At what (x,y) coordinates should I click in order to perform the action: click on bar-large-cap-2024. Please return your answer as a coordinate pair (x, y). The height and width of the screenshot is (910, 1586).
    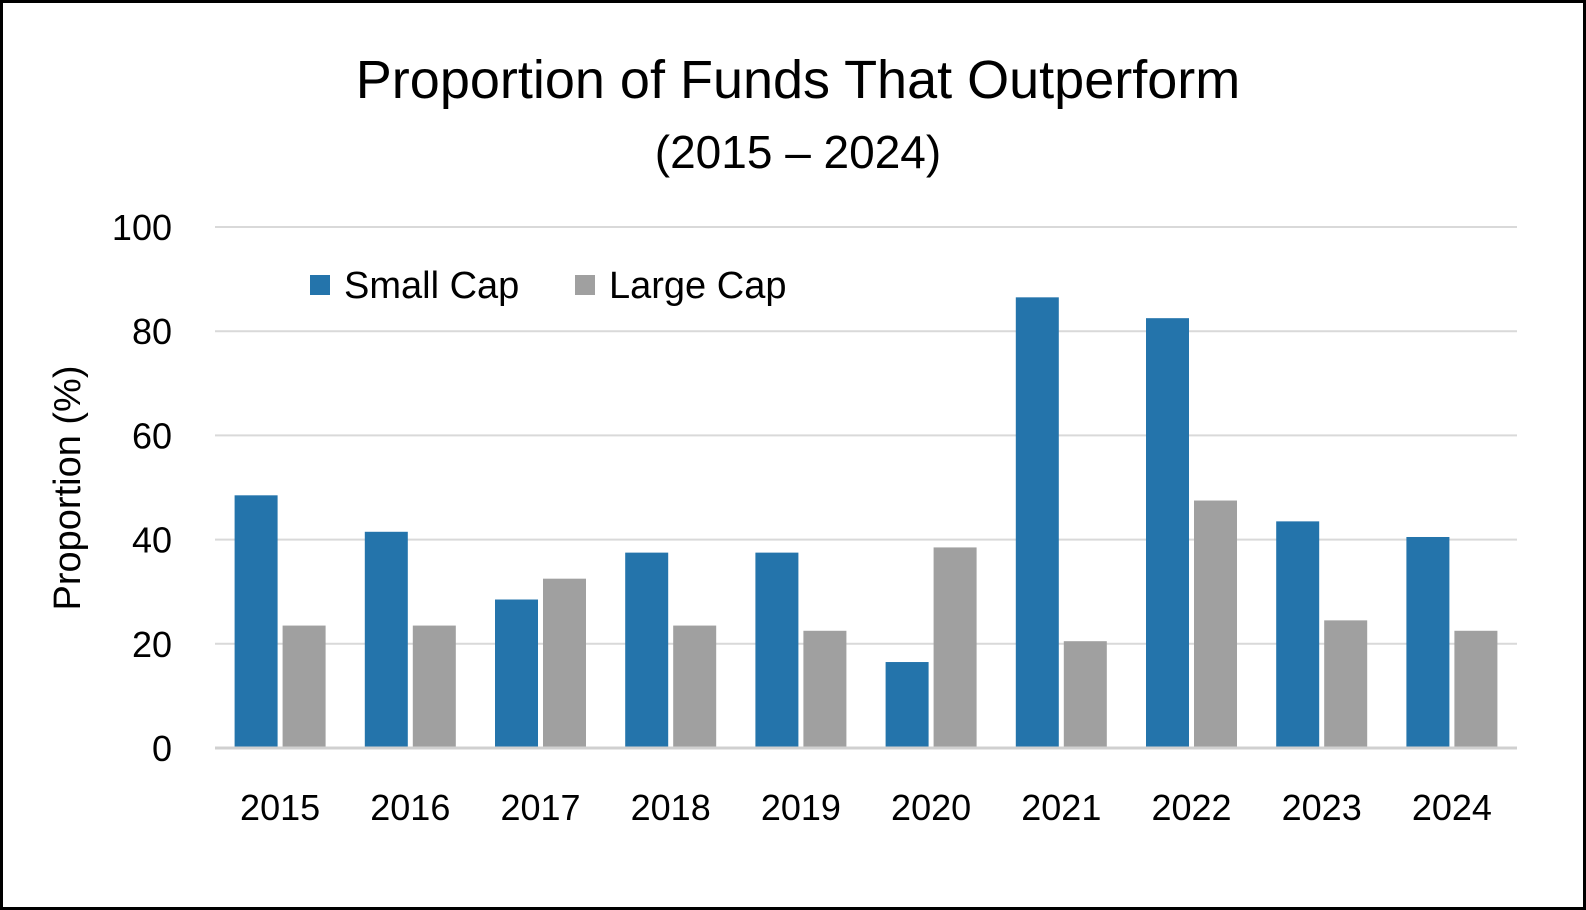
    Looking at the image, I should click on (1476, 689).